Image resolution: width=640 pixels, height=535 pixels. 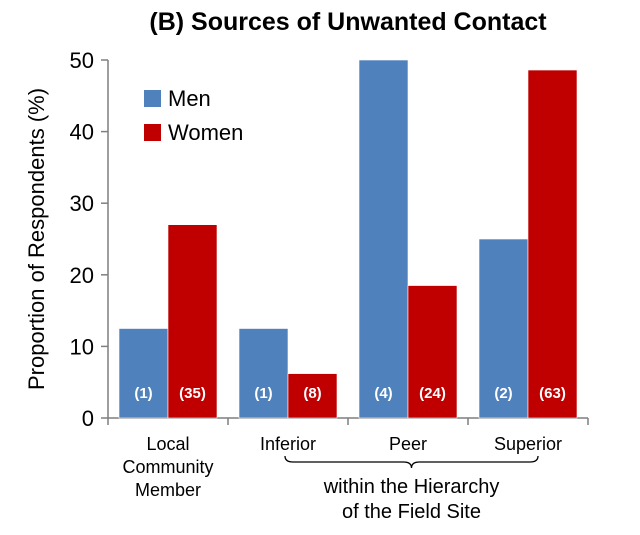 I want to click on y-tick-label: 10, so click(x=82, y=346).